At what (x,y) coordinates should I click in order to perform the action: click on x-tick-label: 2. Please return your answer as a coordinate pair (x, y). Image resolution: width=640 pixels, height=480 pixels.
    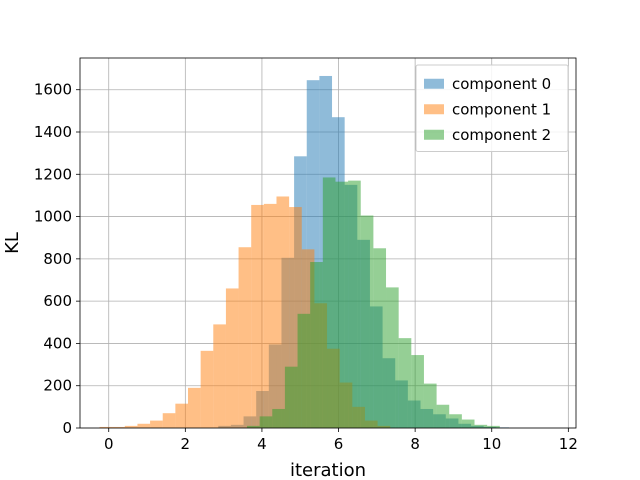
    Looking at the image, I should click on (186, 444).